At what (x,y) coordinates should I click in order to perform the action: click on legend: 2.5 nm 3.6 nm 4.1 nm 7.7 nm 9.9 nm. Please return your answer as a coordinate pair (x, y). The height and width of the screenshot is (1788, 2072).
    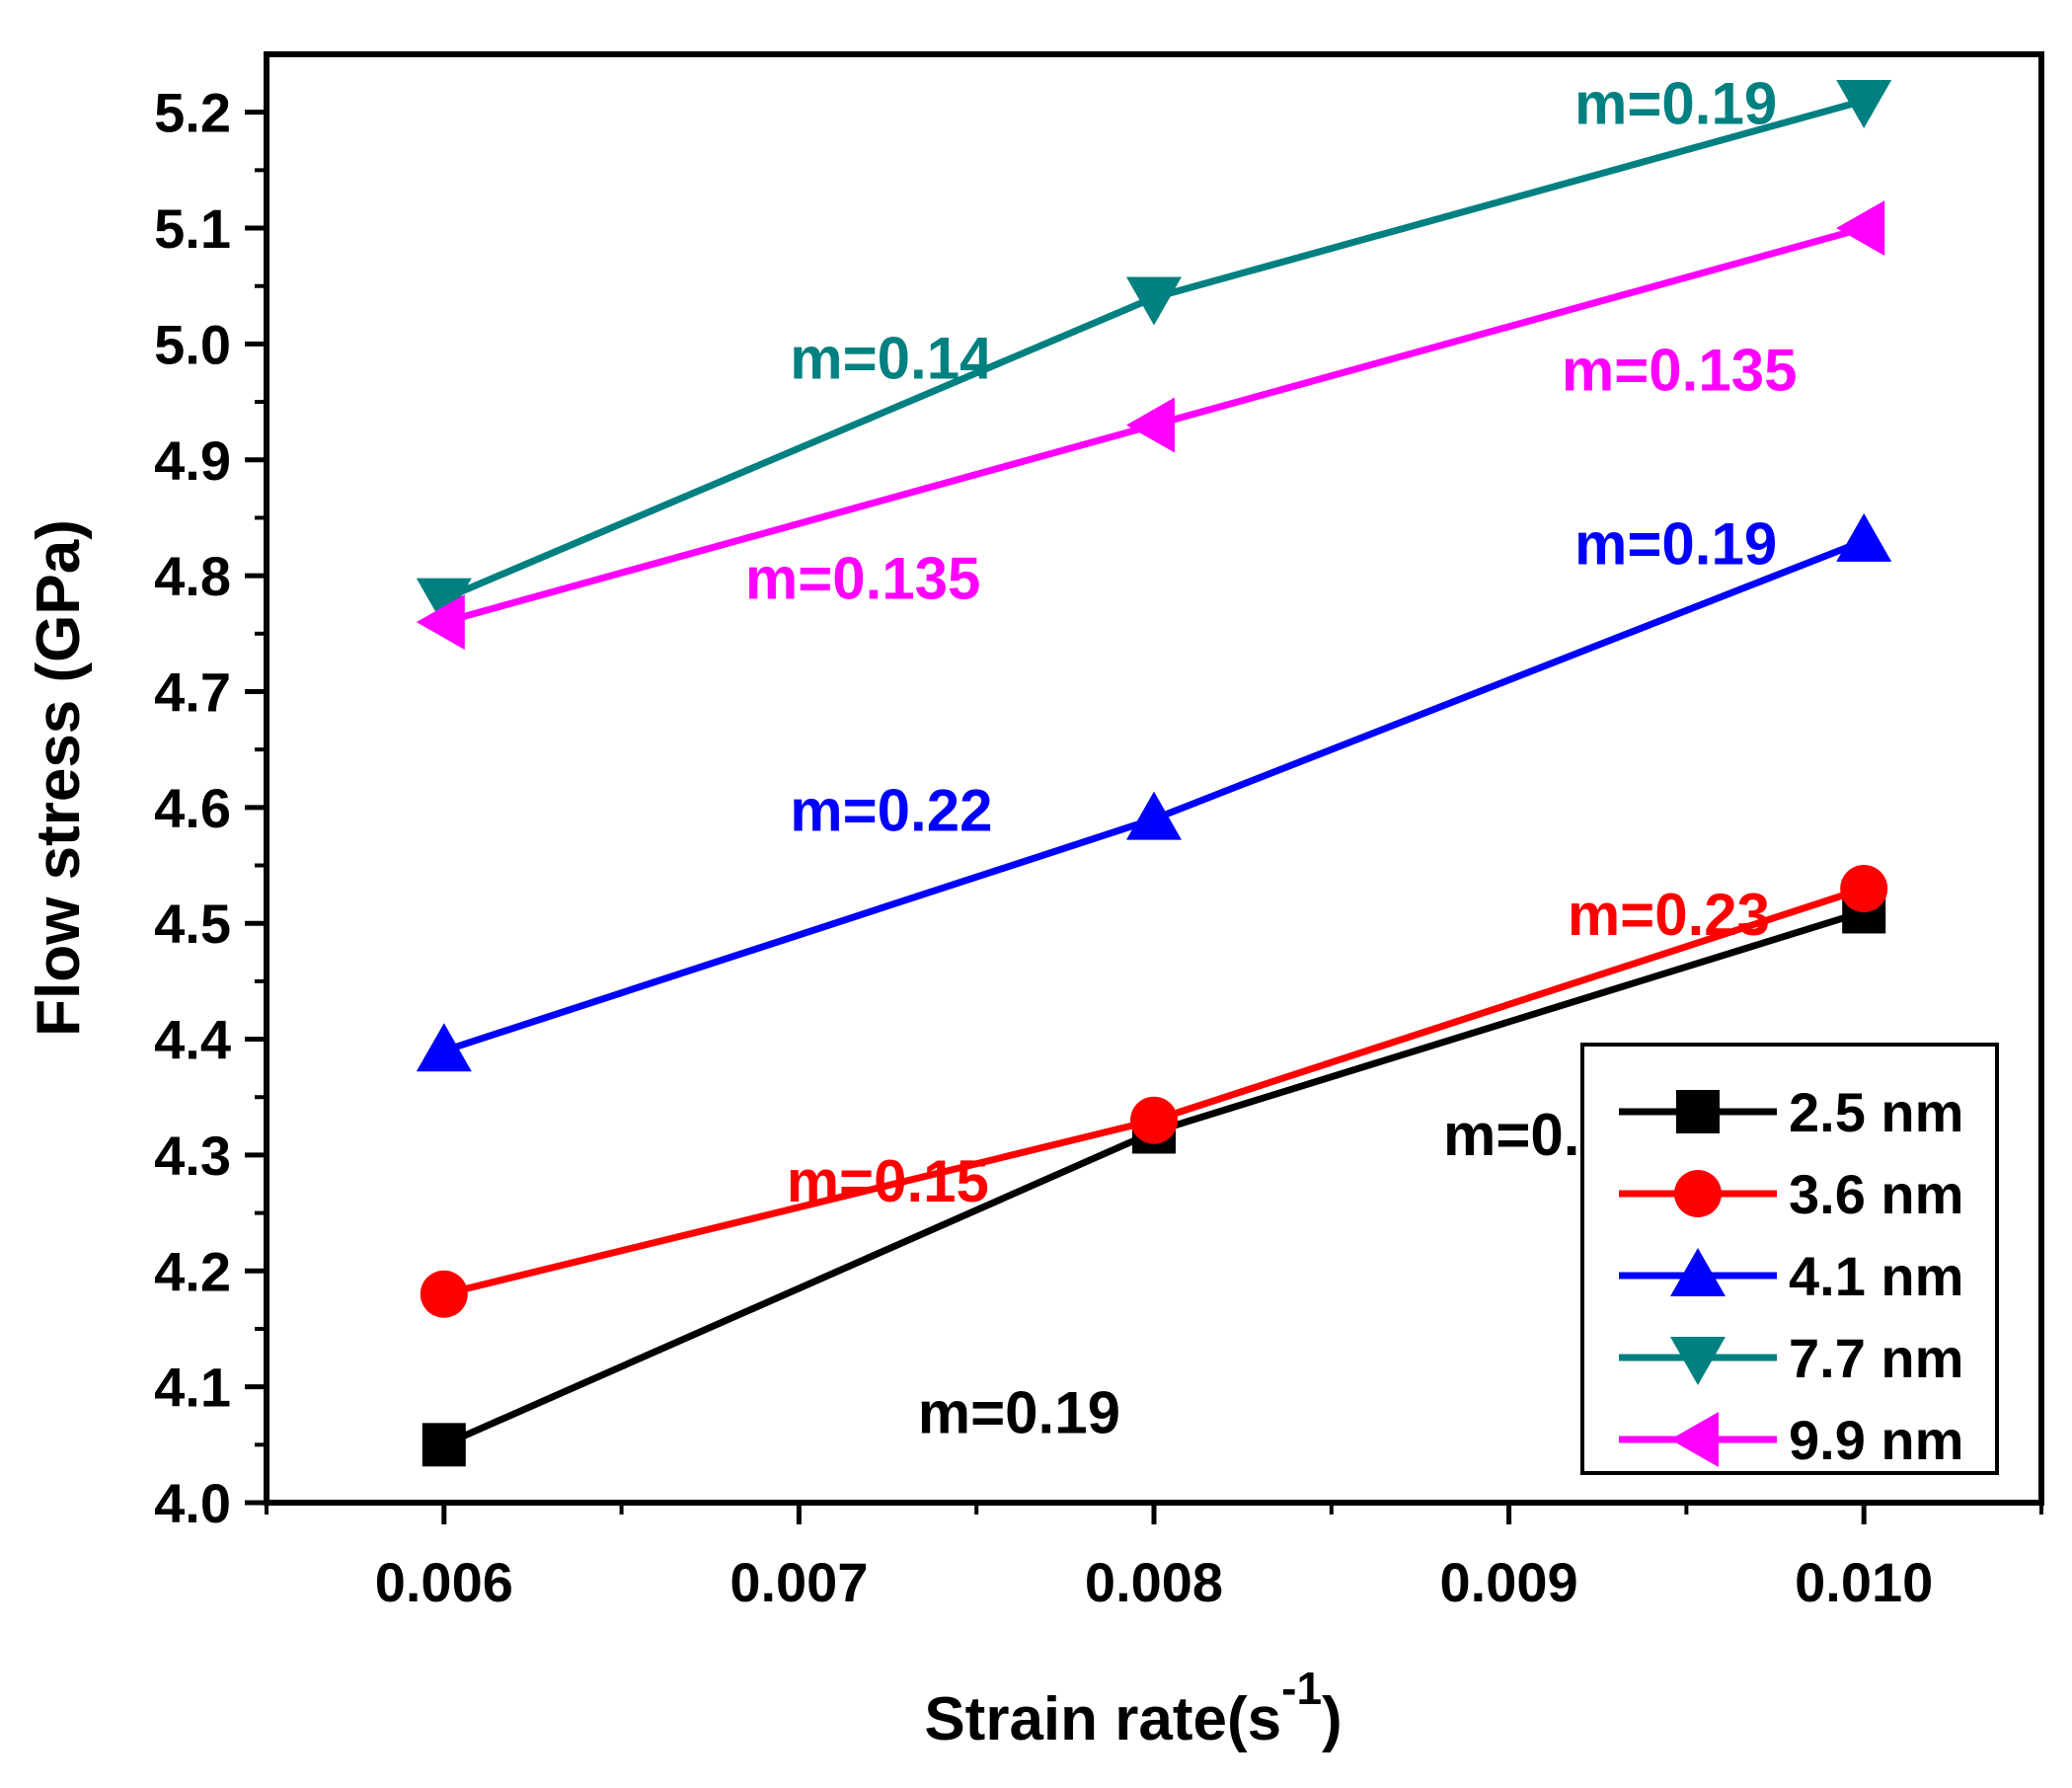
    Looking at the image, I should click on (1789, 1259).